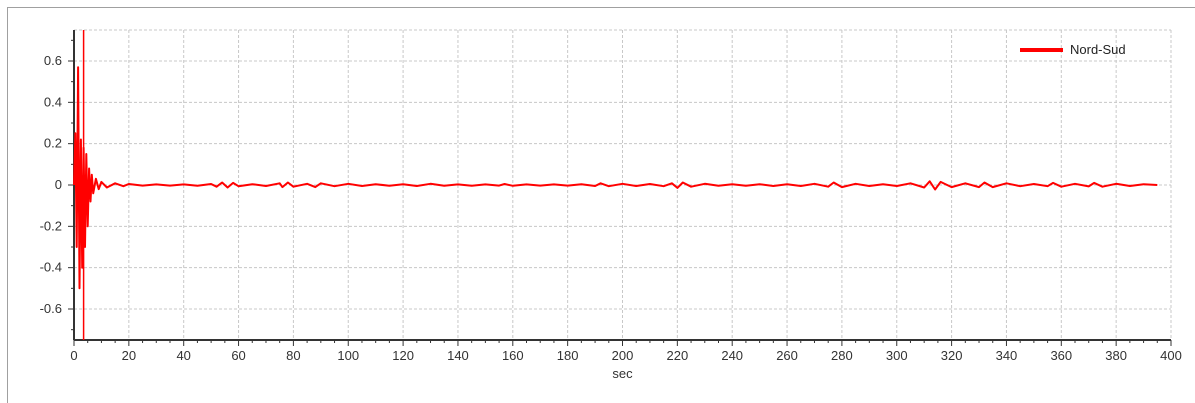  What do you see at coordinates (1098, 49) in the screenshot?
I see `legend-label-nord-sud: Nord-Sud` at bounding box center [1098, 49].